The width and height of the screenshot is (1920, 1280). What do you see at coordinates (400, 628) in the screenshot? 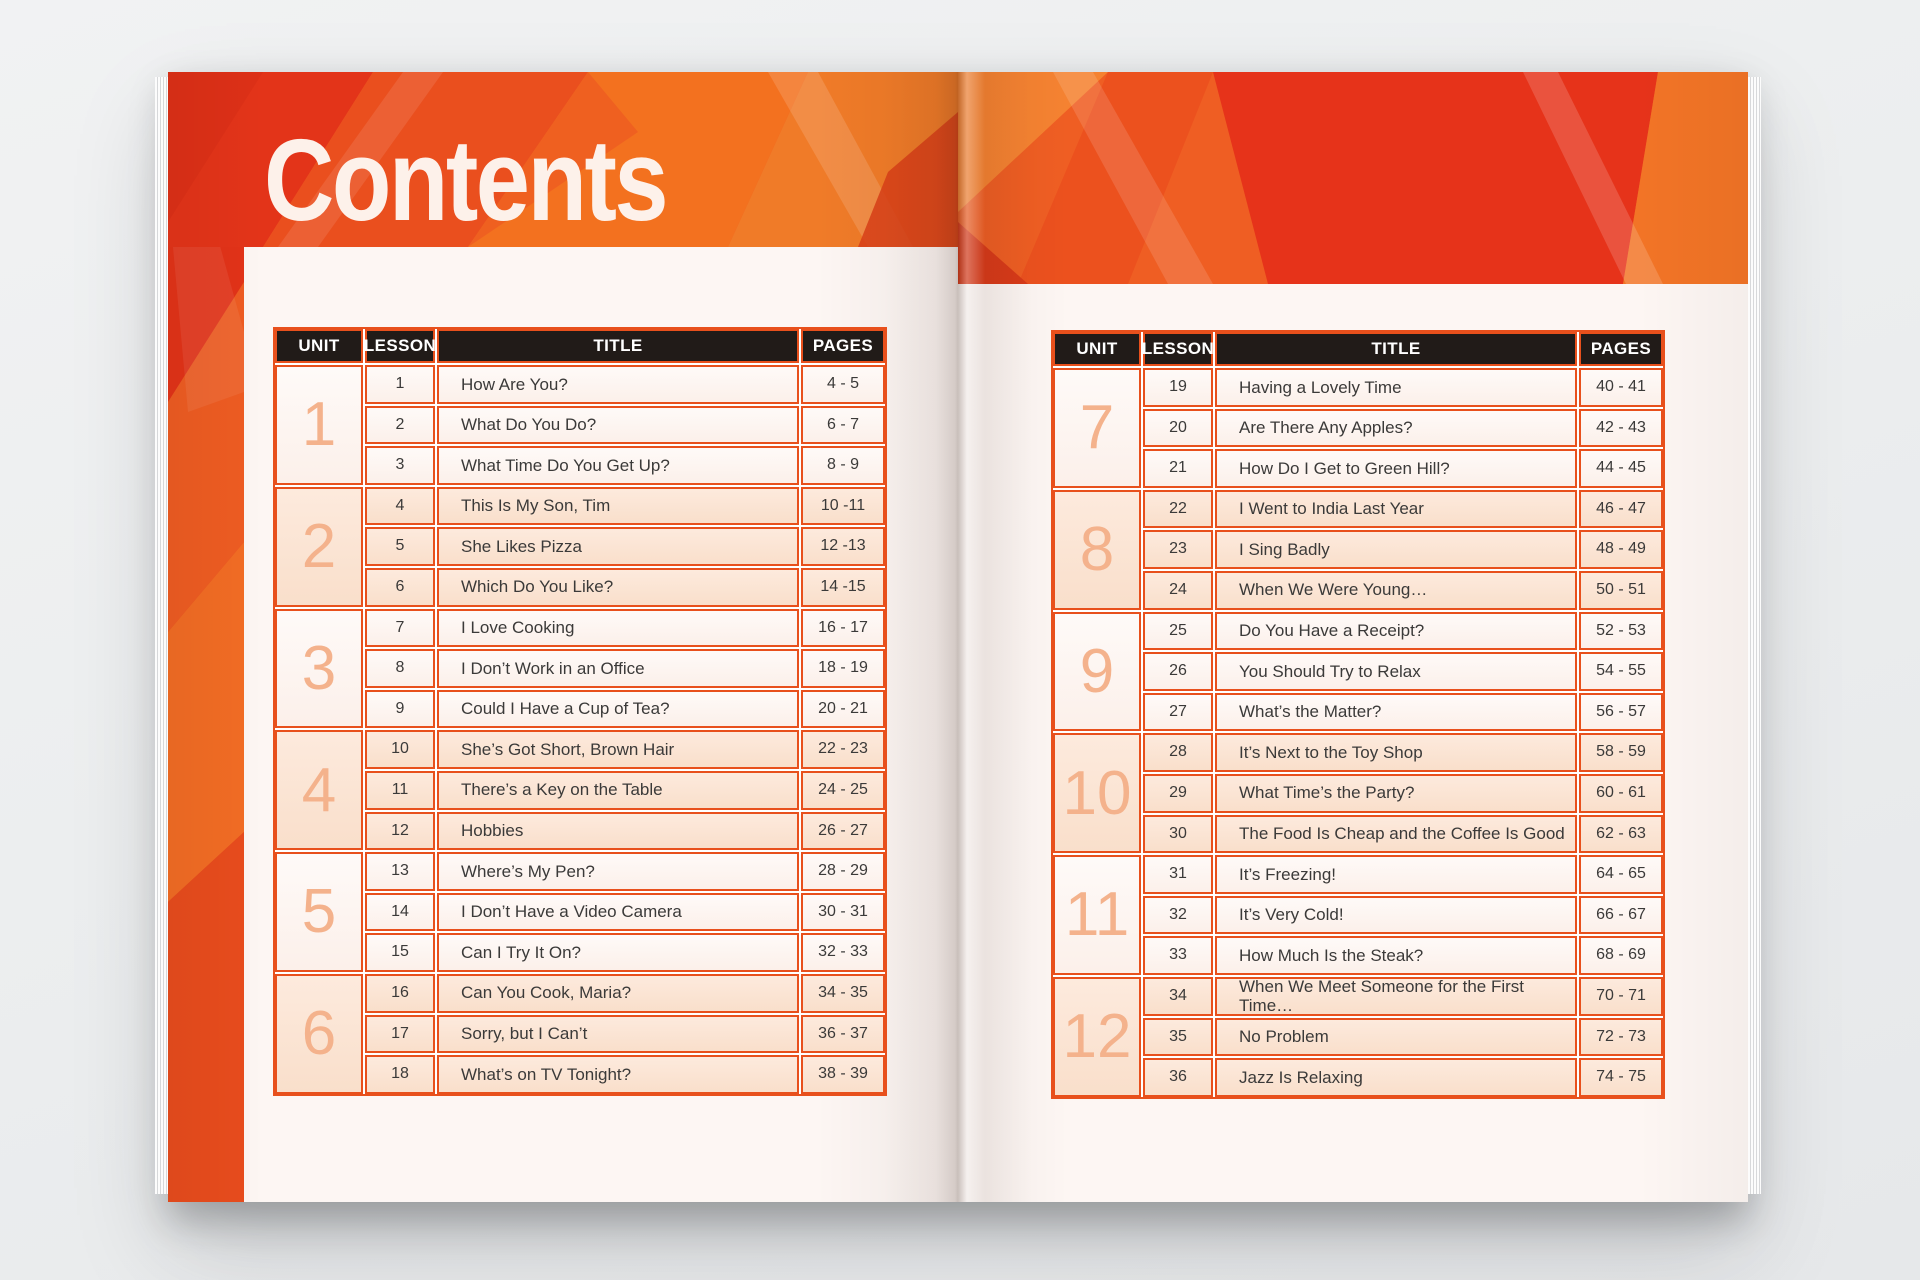
I see `lesson-number-cell: 7` at bounding box center [400, 628].